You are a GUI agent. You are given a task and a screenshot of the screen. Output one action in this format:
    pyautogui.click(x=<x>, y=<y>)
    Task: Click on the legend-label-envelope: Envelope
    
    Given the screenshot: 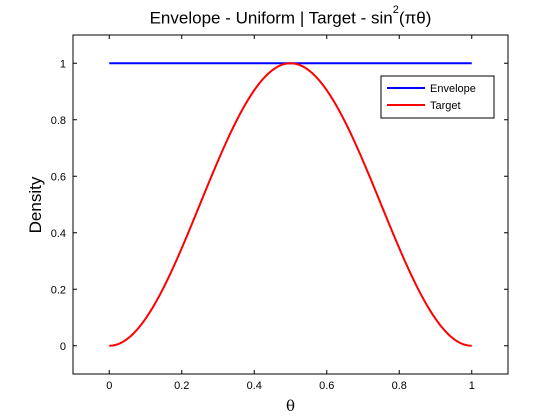 What is the action you would take?
    pyautogui.click(x=453, y=89)
    